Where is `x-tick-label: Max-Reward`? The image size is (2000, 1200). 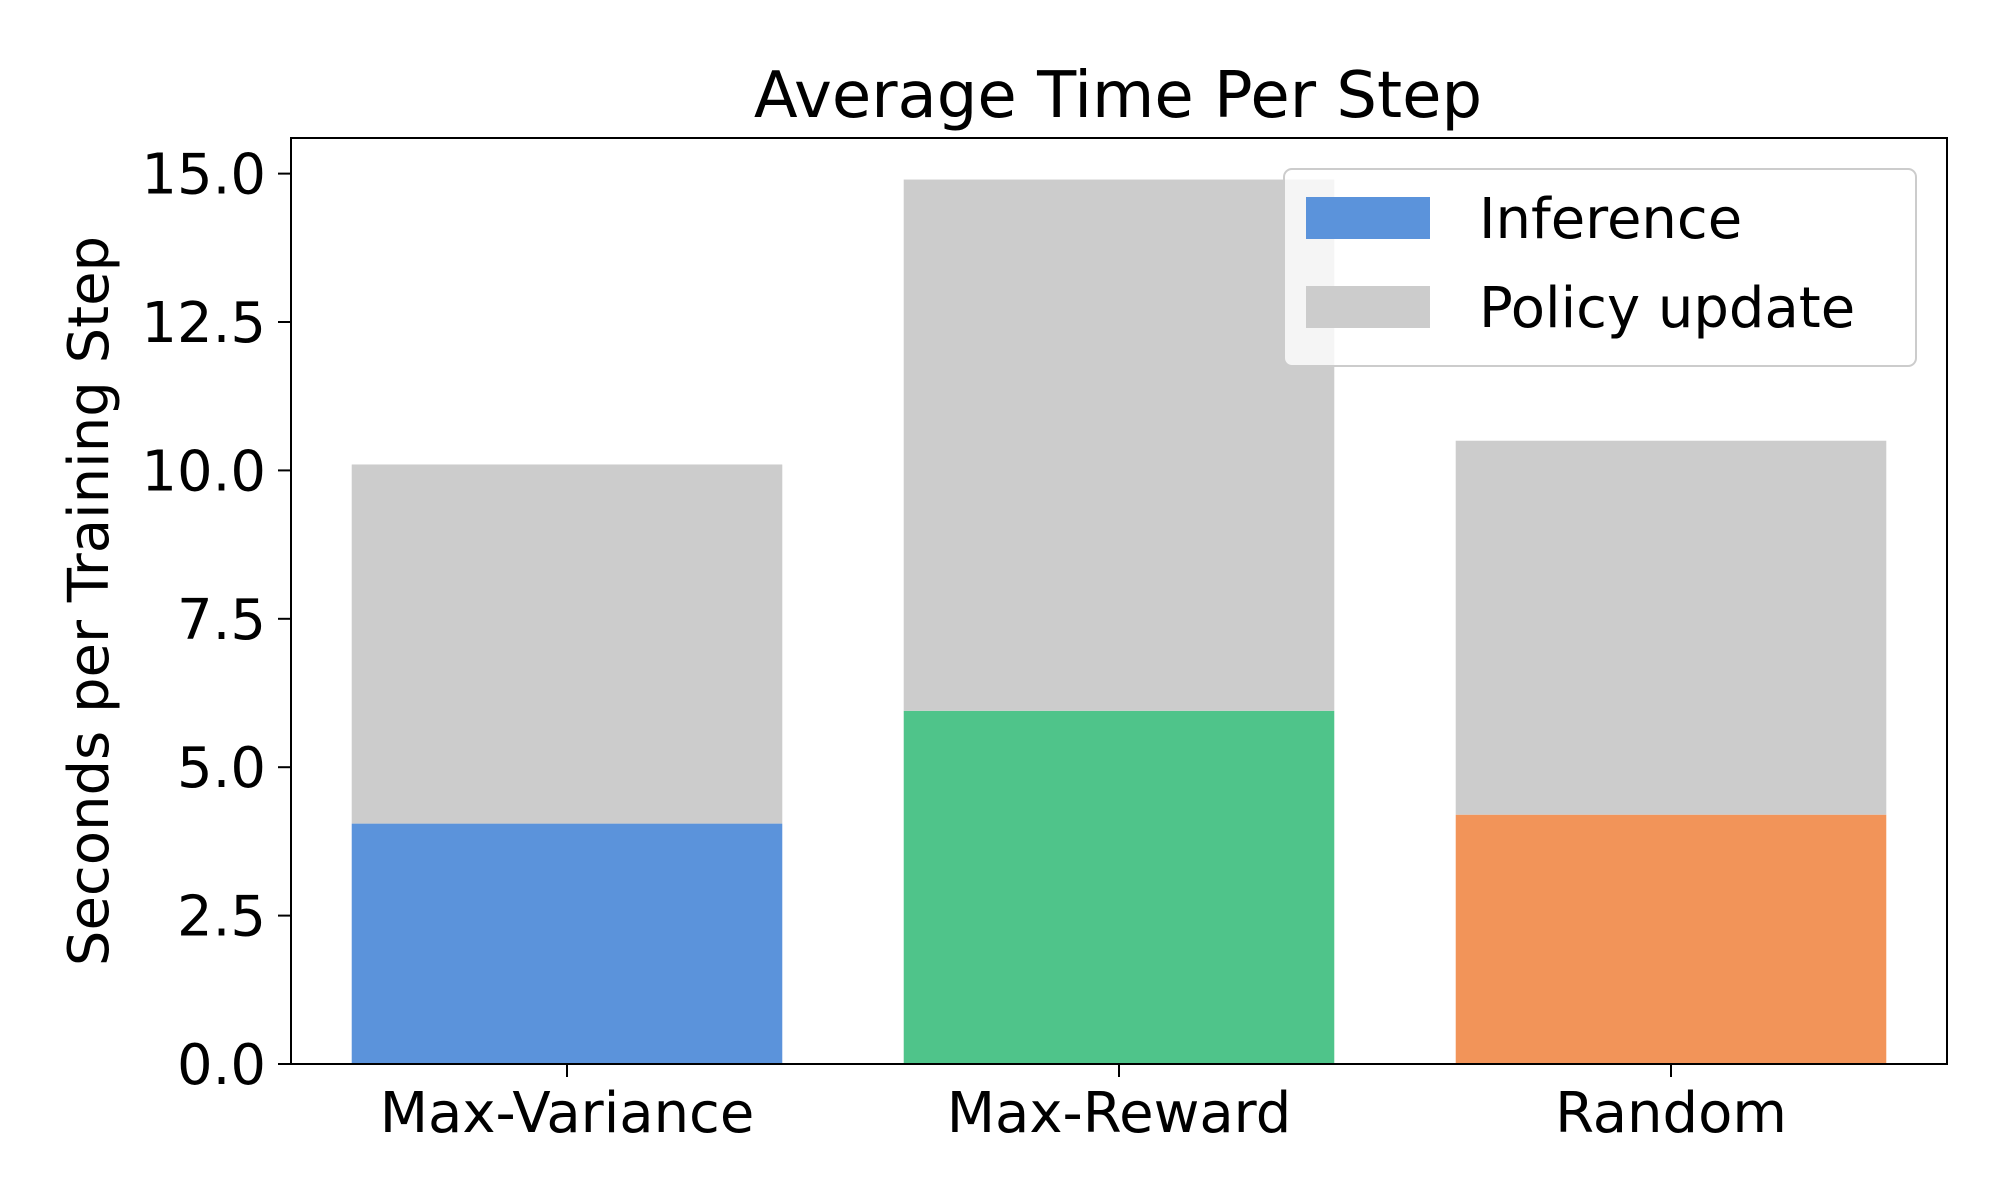
x-tick-label: Max-Reward is located at coordinates (1119, 1113).